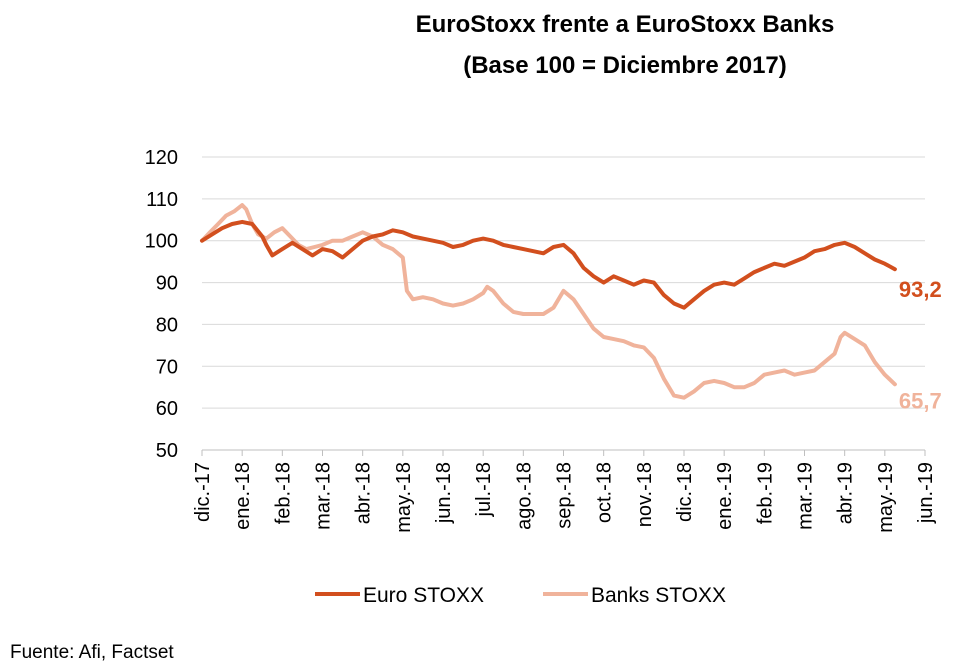 The width and height of the screenshot is (980, 667). What do you see at coordinates (283, 493) in the screenshot?
I see `x-tick-label: feb.-18` at bounding box center [283, 493].